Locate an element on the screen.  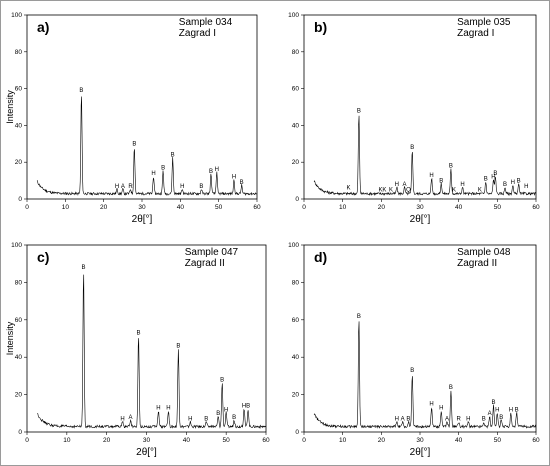
panel-label: a) is located at coordinates (43, 27).